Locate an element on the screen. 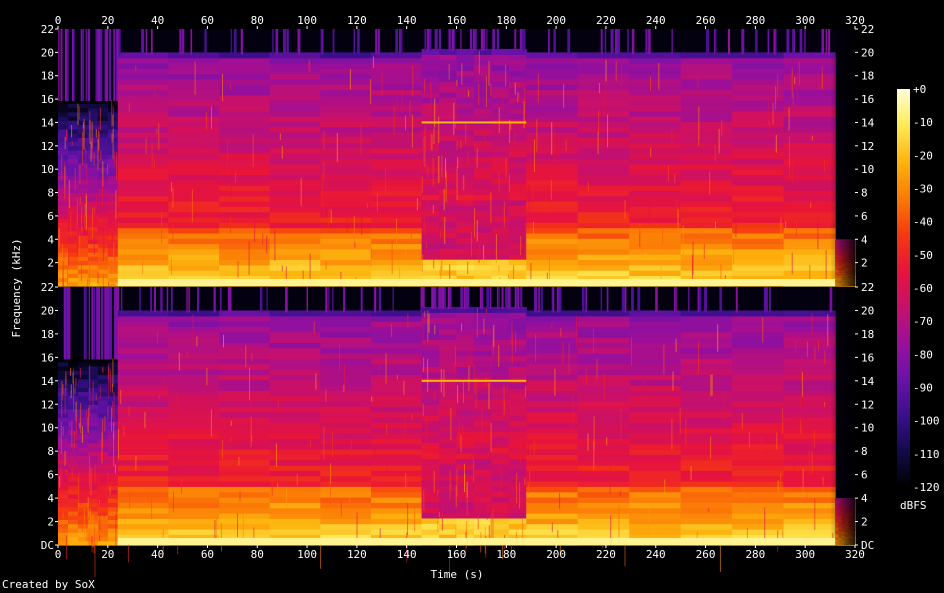  y-tick-label-right: 4 is located at coordinates (864, 239).